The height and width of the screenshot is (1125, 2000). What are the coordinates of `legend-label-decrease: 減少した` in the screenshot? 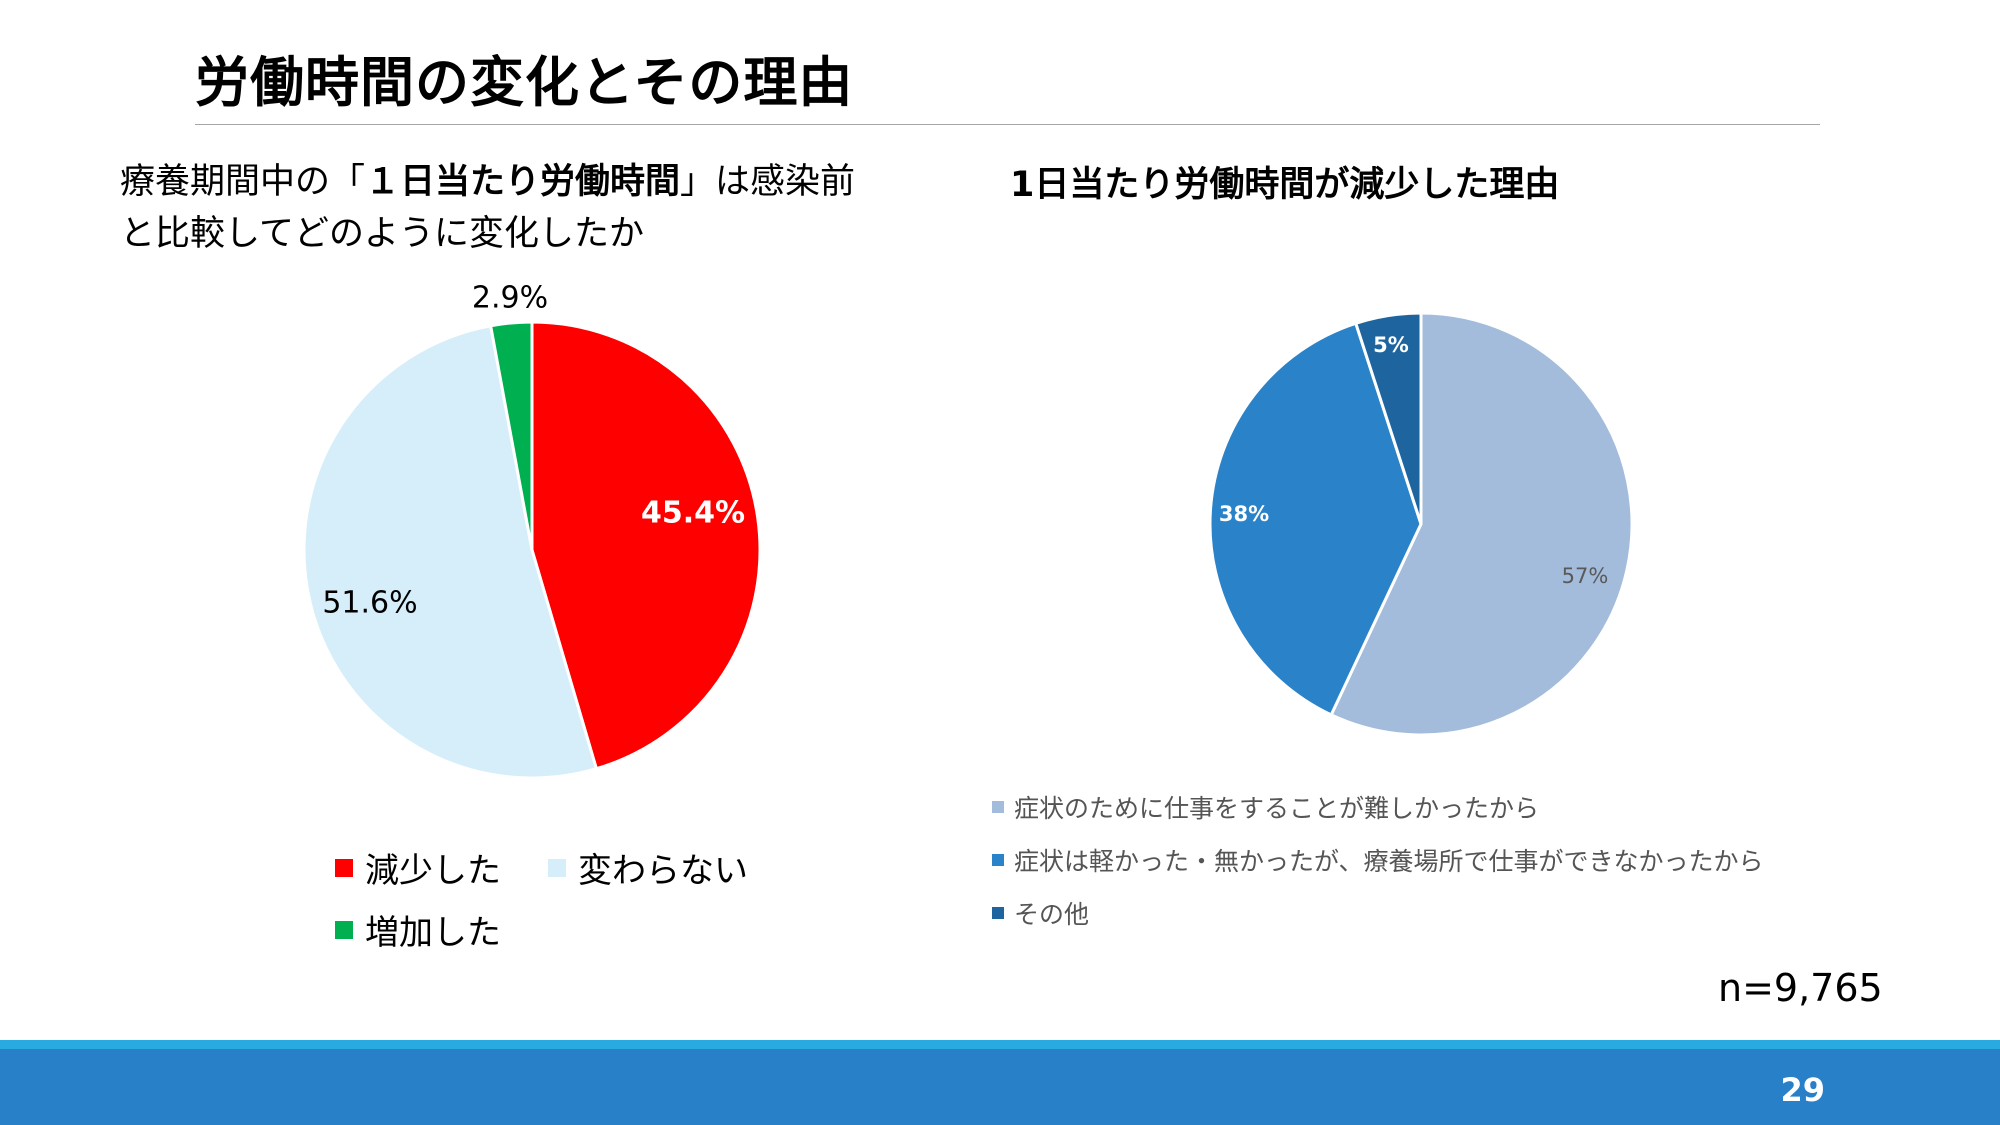 It's located at (433, 871).